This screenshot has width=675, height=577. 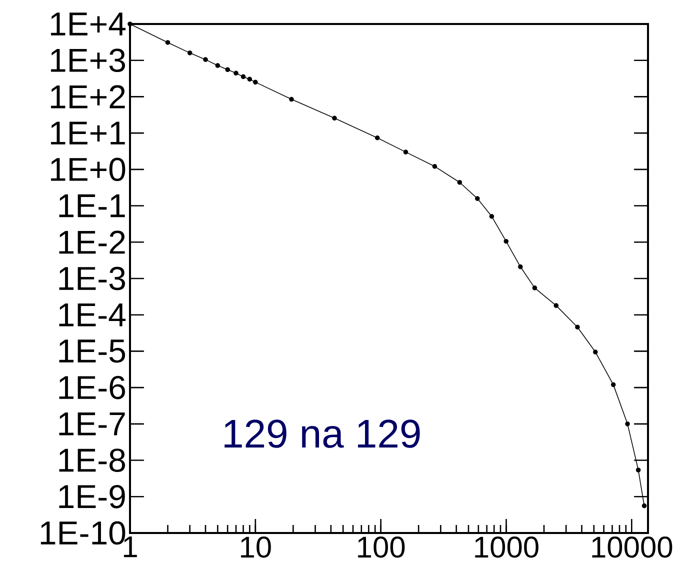 What do you see at coordinates (88, 60) in the screenshot?
I see `y-tick-label: 1E+3` at bounding box center [88, 60].